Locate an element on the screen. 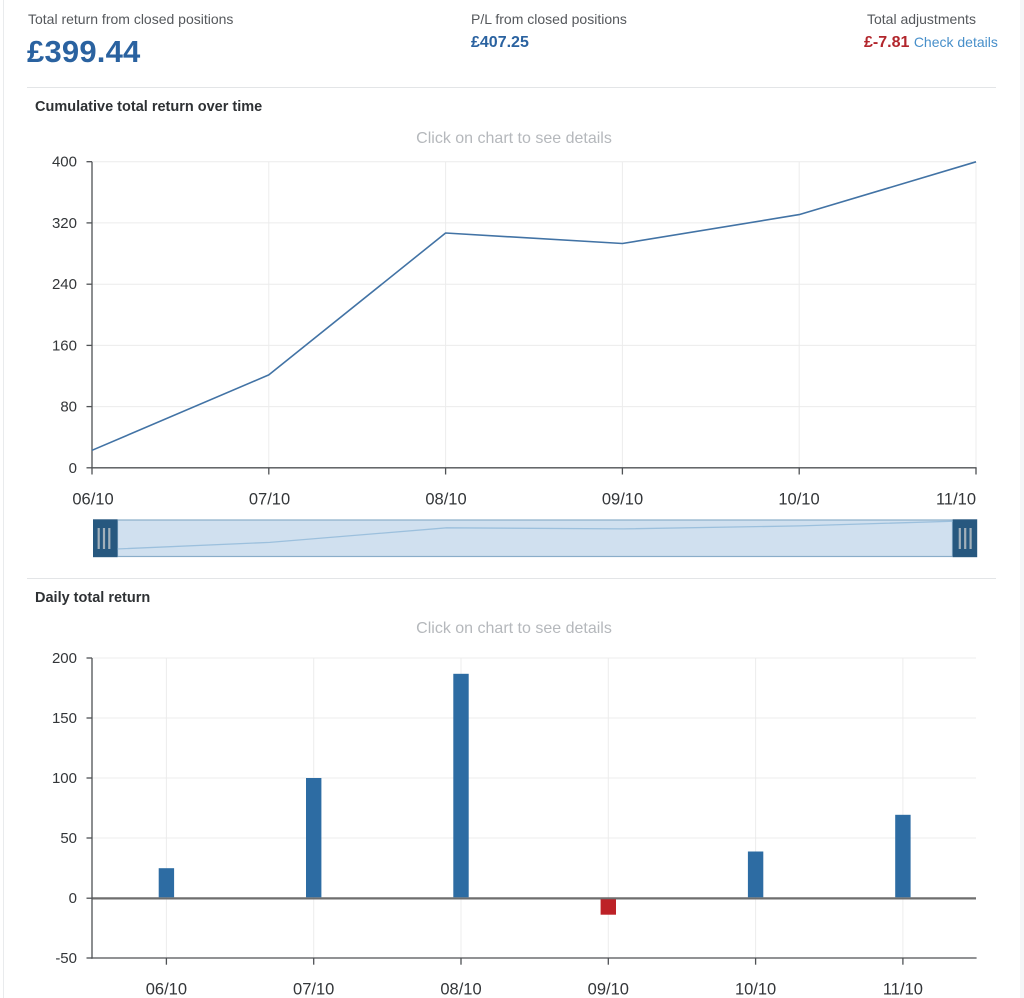 The width and height of the screenshot is (1024, 998). svg-text: 50 is located at coordinates (68, 838).